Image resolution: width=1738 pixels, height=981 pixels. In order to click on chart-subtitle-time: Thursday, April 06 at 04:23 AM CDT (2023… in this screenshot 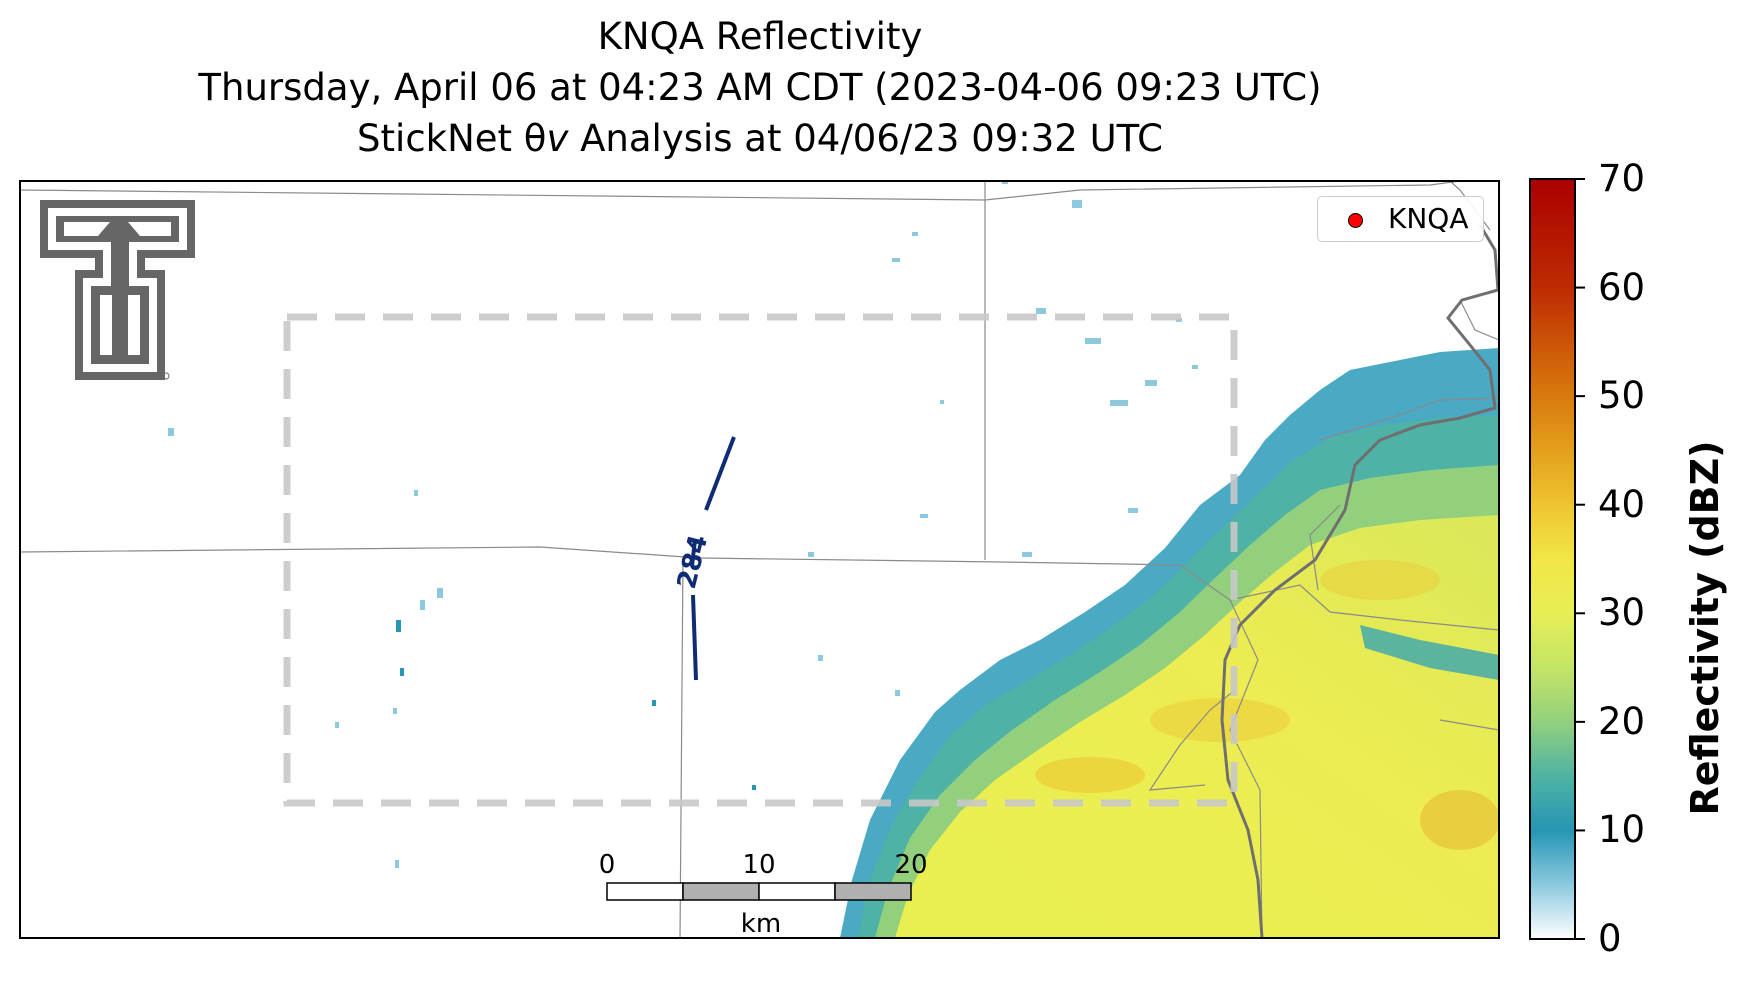, I will do `click(760, 87)`.